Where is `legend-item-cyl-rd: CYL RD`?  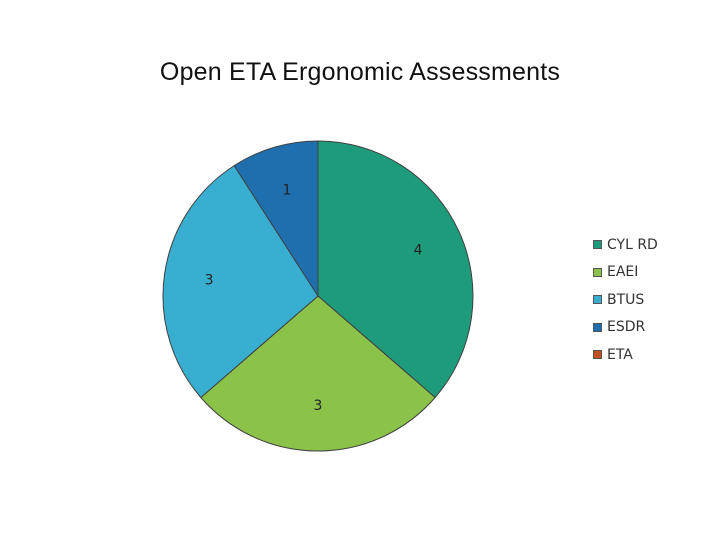 legend-item-cyl-rd: CYL RD is located at coordinates (625, 245).